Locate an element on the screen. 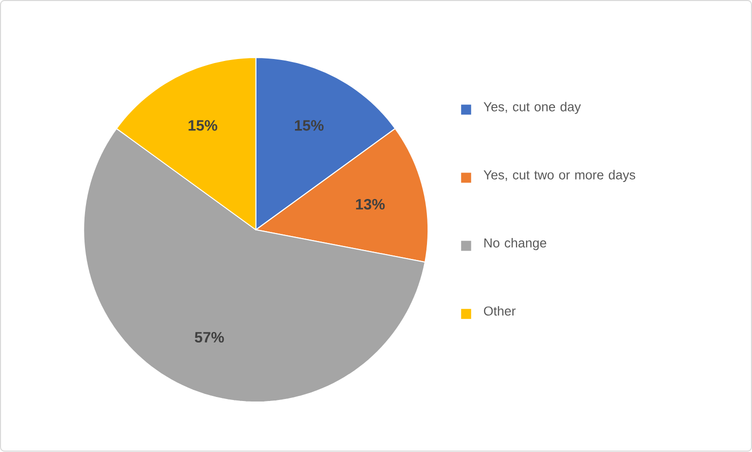  legend-label: No change is located at coordinates (515, 244).